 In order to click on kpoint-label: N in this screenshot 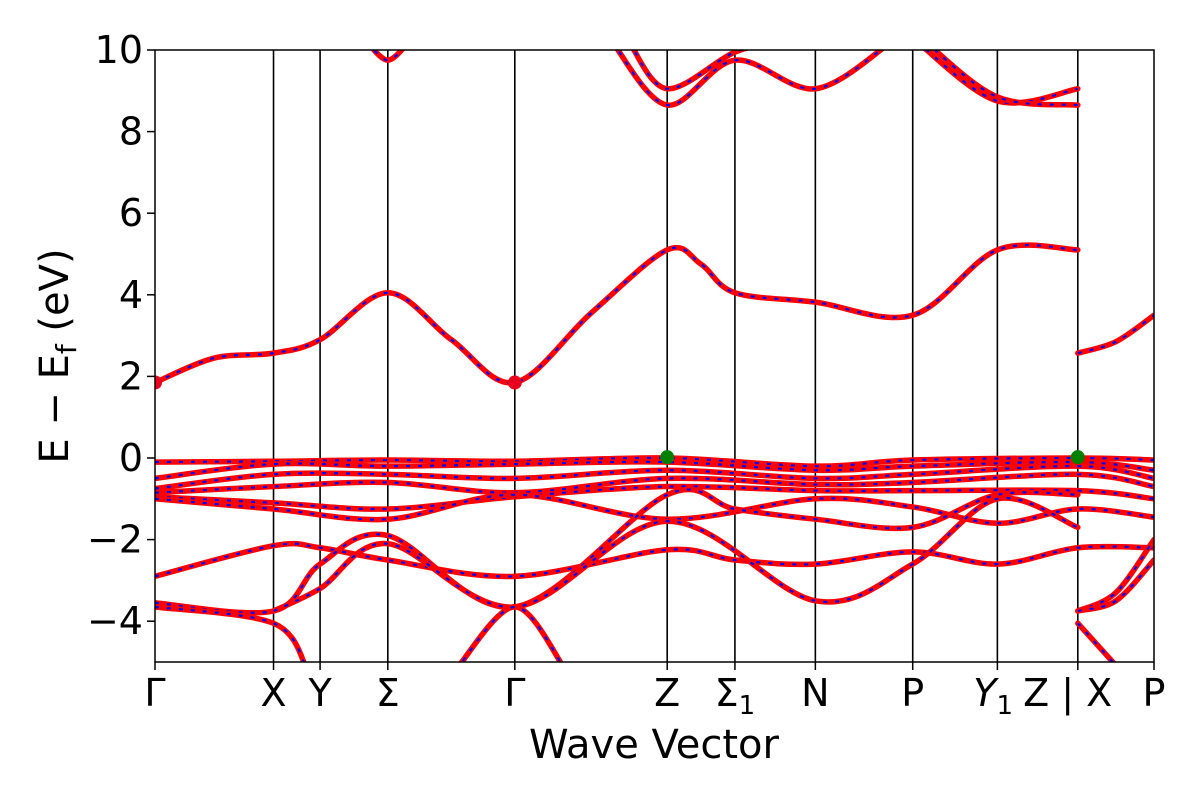, I will do `click(815, 693)`.